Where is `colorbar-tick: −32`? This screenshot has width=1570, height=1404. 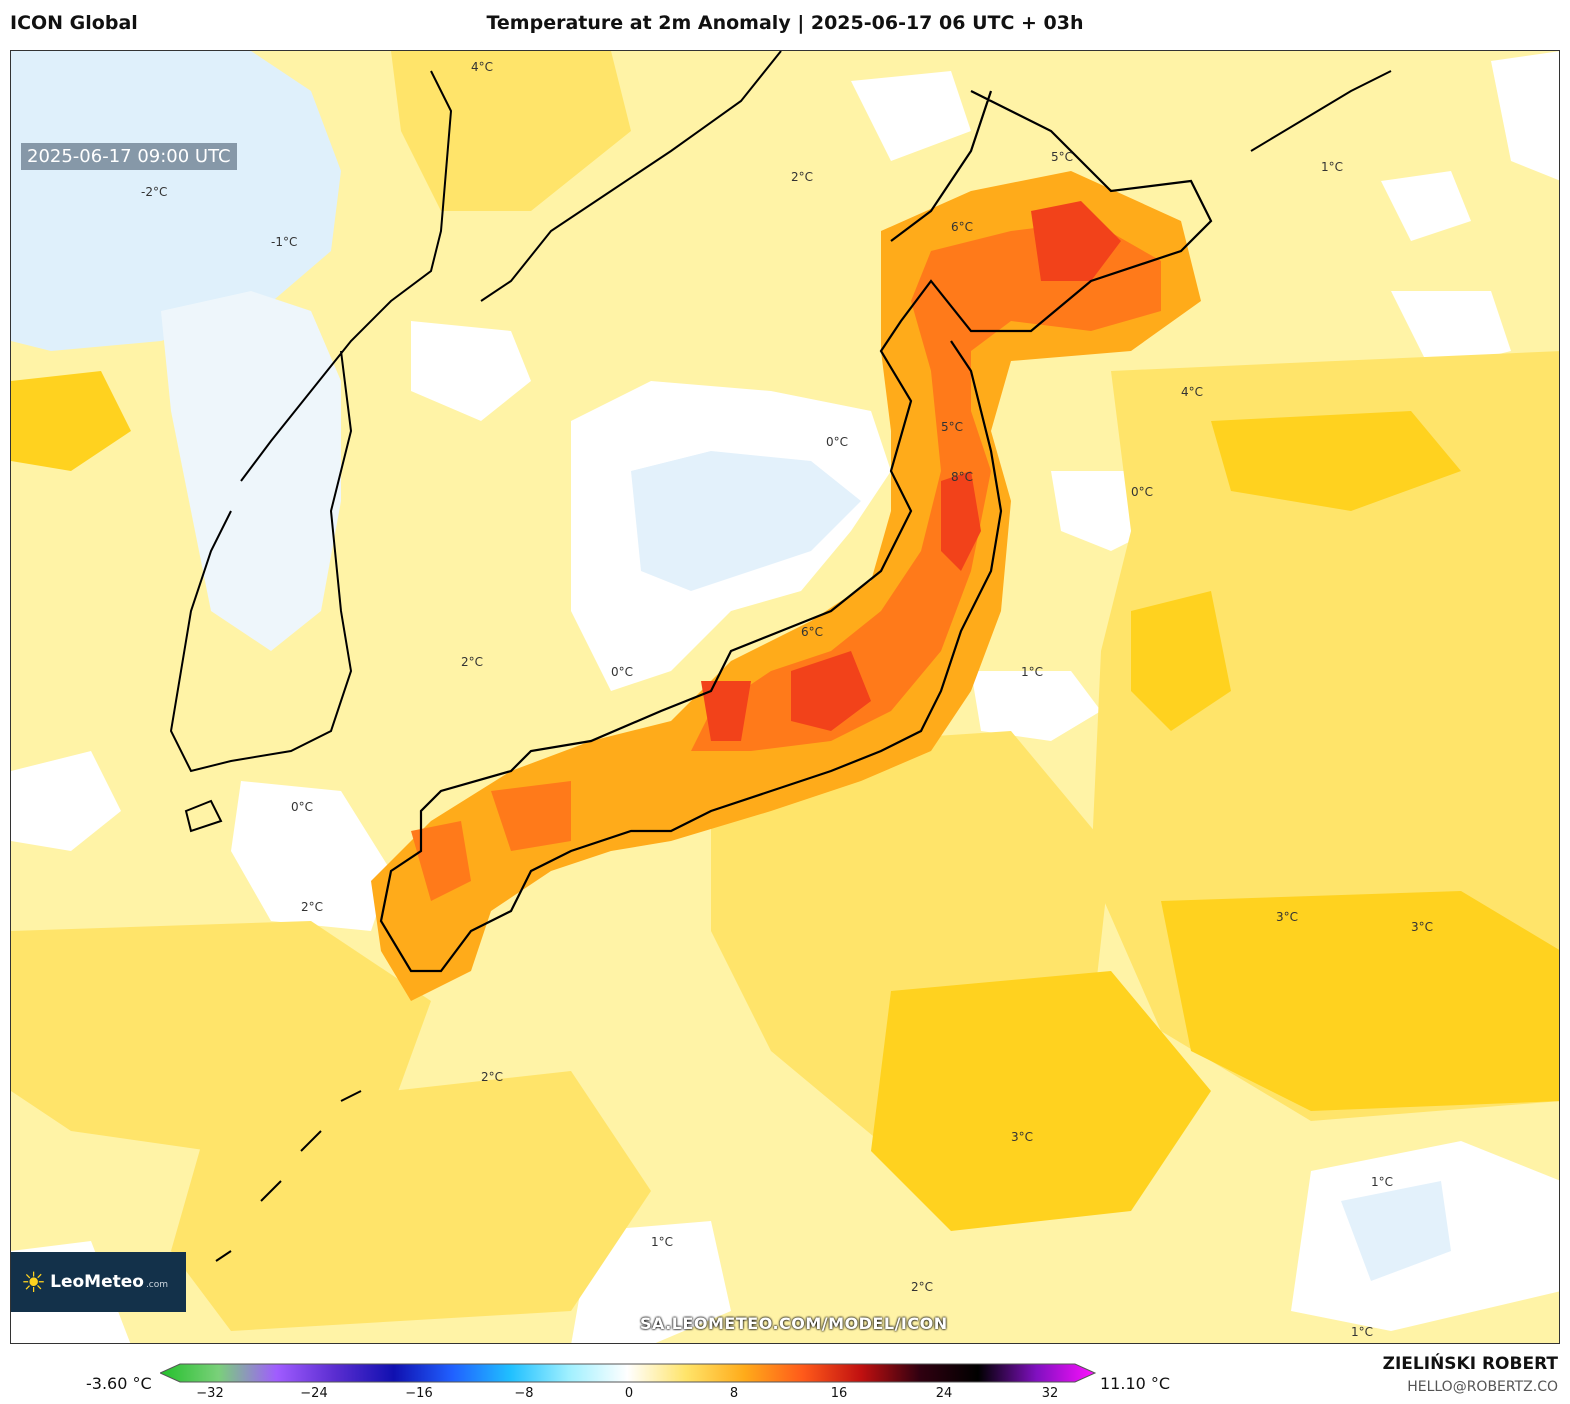
colorbar-tick: −32 is located at coordinates (210, 1393).